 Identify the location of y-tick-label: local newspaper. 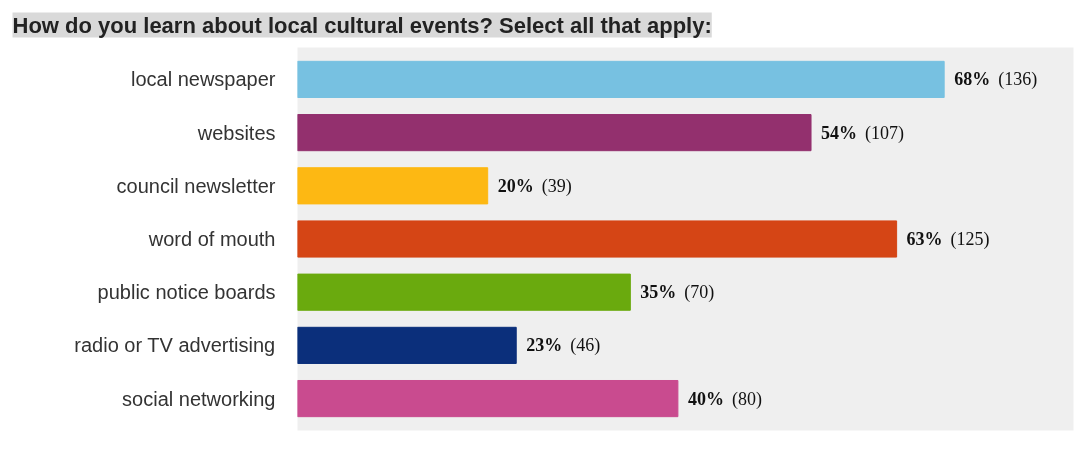
(203, 79).